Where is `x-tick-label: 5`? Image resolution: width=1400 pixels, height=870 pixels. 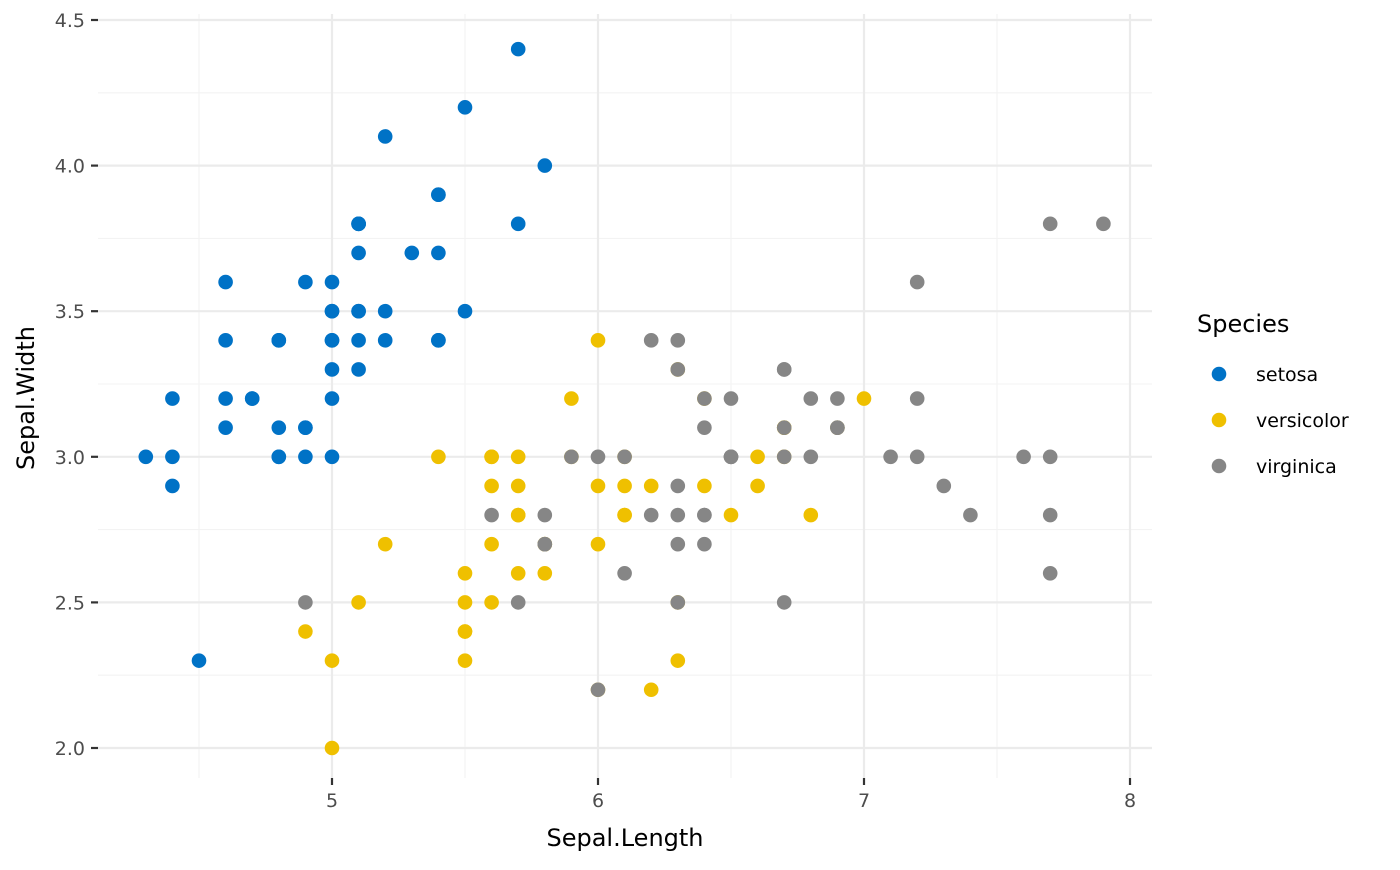 x-tick-label: 5 is located at coordinates (332, 801).